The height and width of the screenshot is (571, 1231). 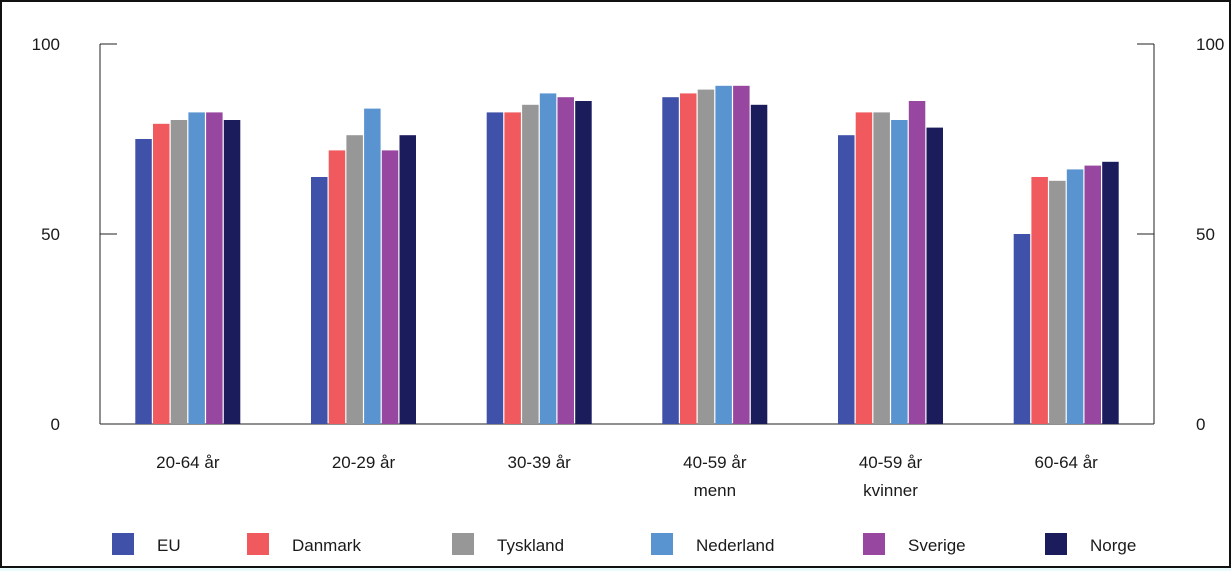 What do you see at coordinates (662, 544) in the screenshot?
I see `legend-swatch-nederland` at bounding box center [662, 544].